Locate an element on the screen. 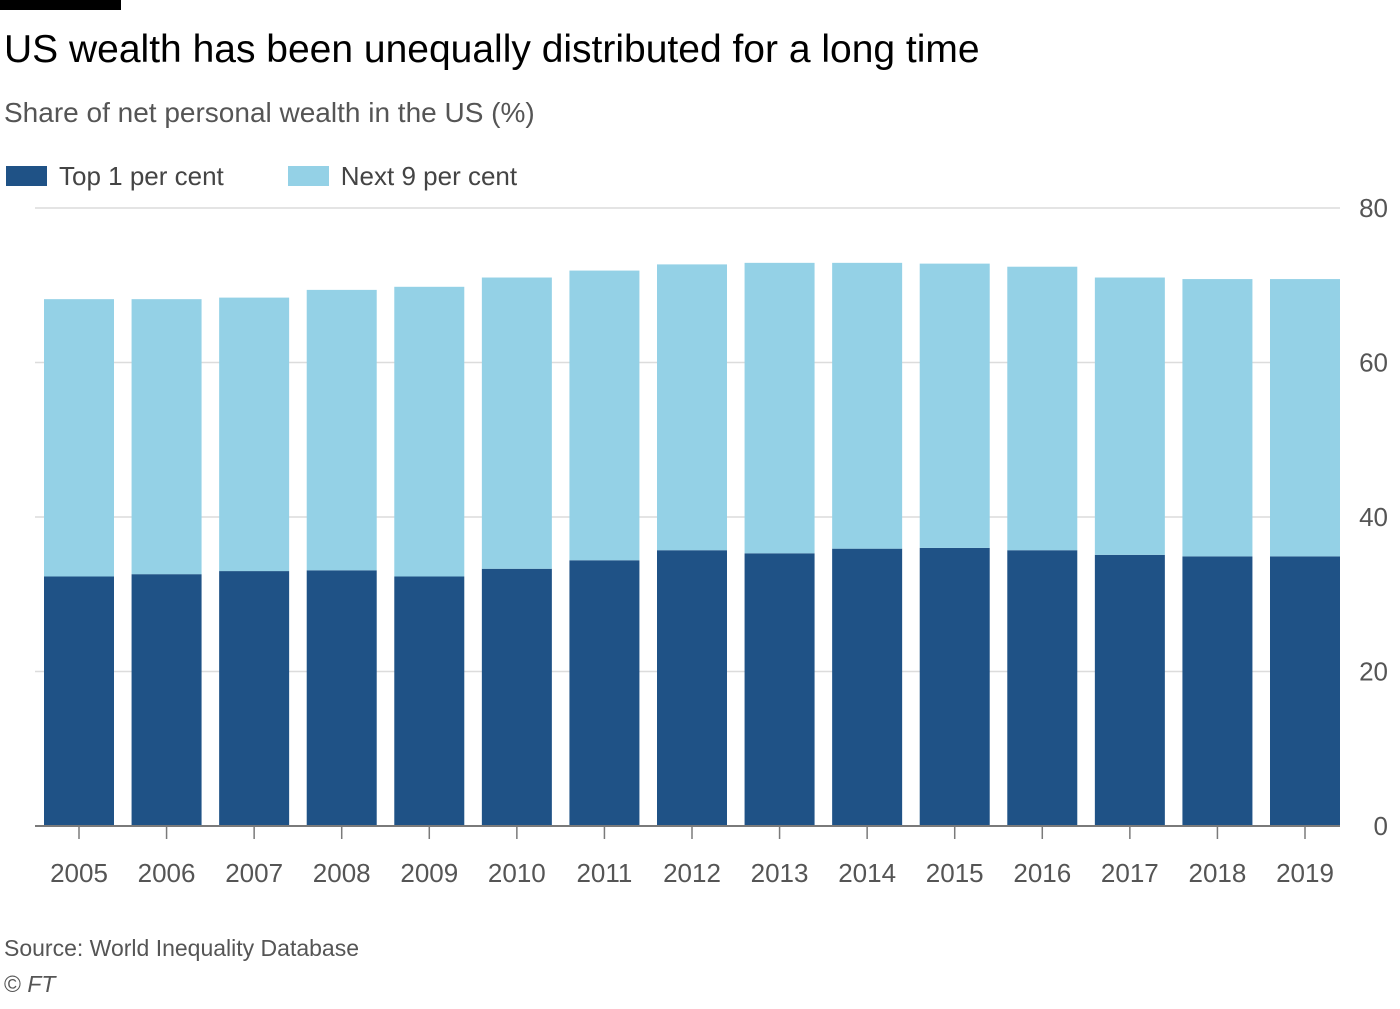 Image resolution: width=1400 pixels, height=1009 pixels. x-tick-label: 2011 is located at coordinates (604, 873).